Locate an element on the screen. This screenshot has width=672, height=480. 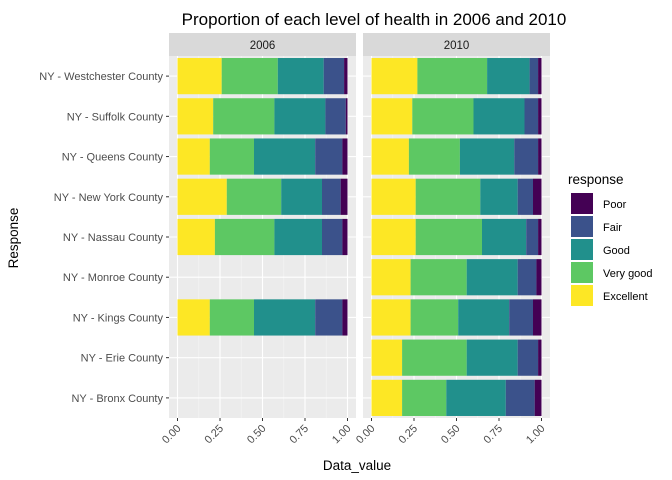
bar-2010-ny-westchester-county-good is located at coordinates (508, 76).